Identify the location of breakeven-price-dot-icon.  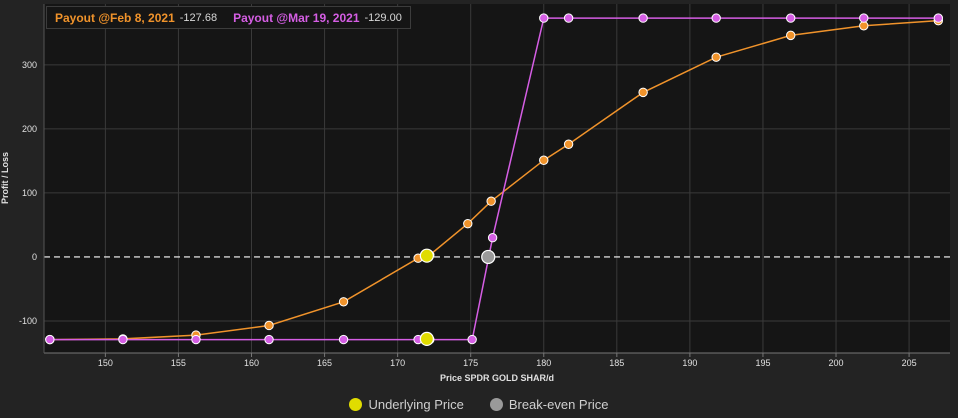
(496, 404).